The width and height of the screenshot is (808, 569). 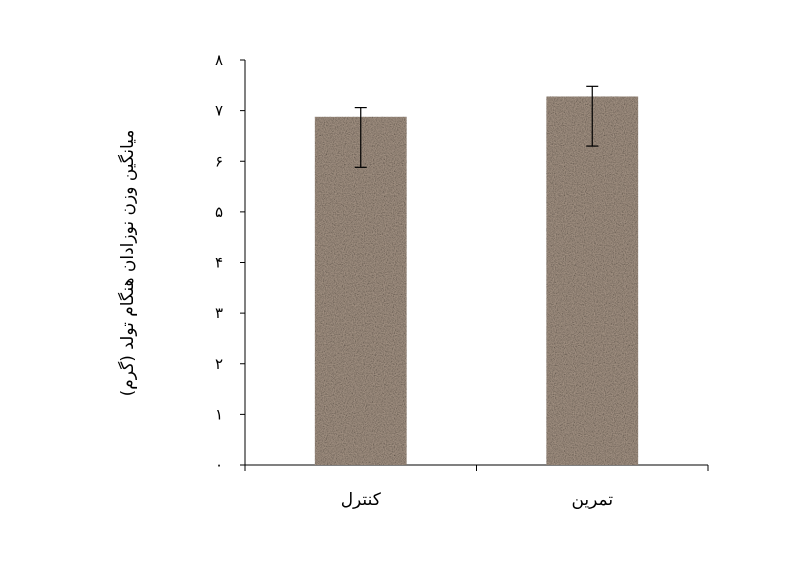 What do you see at coordinates (219, 313) in the screenshot?
I see `y-tick-label: ۳` at bounding box center [219, 313].